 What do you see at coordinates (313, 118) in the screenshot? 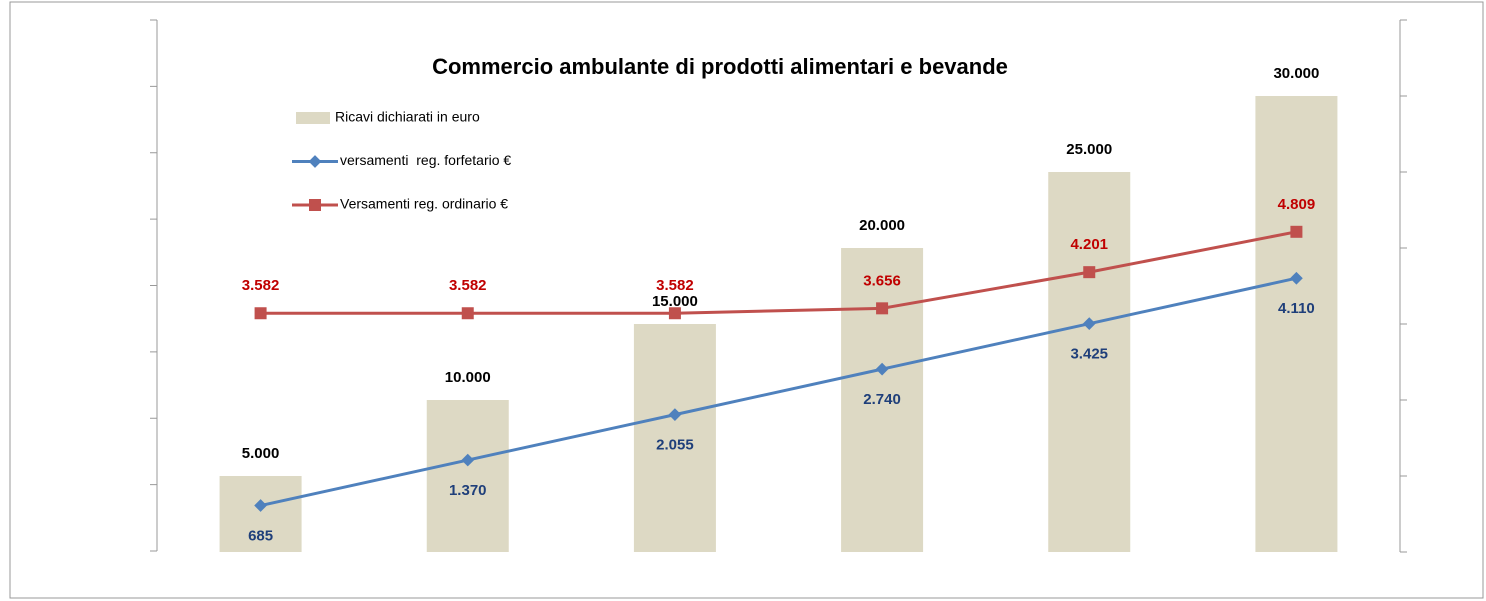
I see `legend-swatch` at bounding box center [313, 118].